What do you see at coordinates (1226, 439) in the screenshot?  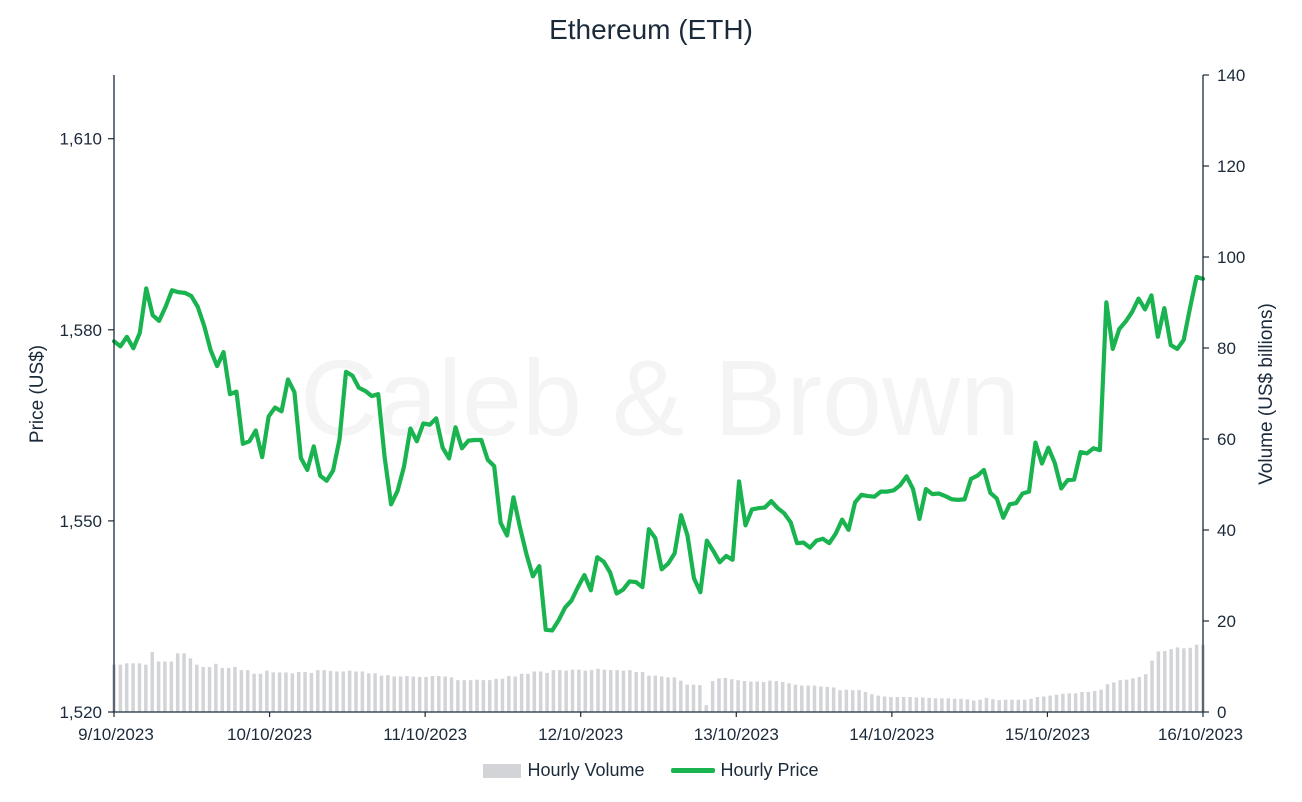 I see `right-tick-label: 60` at bounding box center [1226, 439].